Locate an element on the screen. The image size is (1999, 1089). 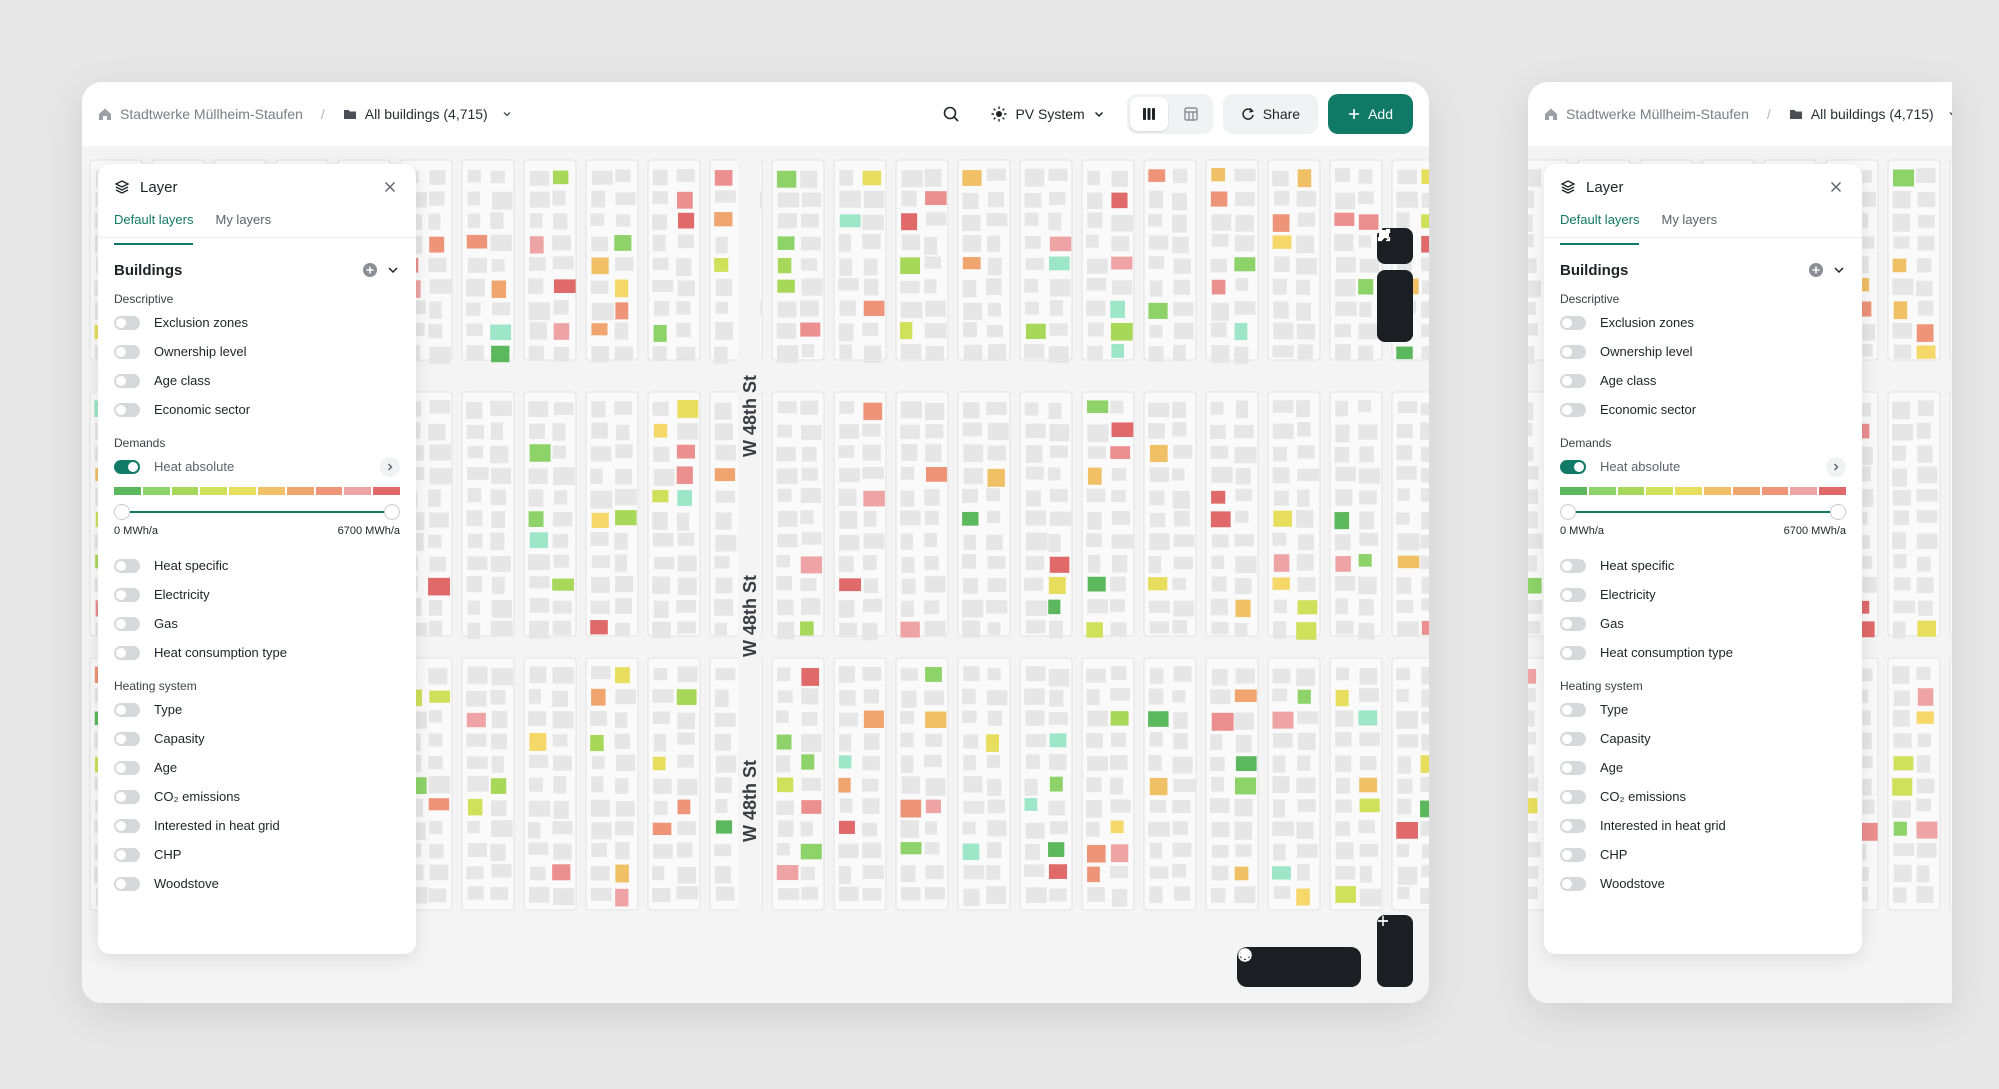
layer-heat-absolute: Heat absolute is located at coordinates (1703, 466).